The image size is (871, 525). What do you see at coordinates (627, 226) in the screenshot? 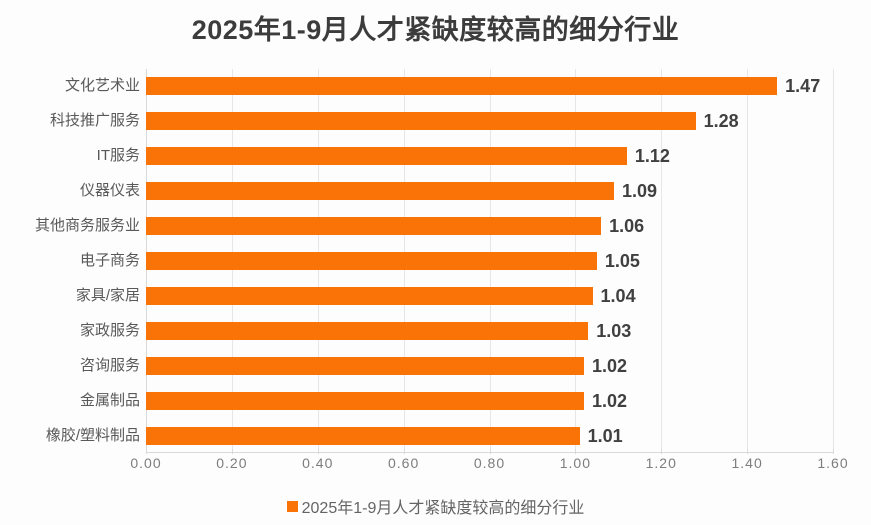
I see `bar-value-label: 1.06` at bounding box center [627, 226].